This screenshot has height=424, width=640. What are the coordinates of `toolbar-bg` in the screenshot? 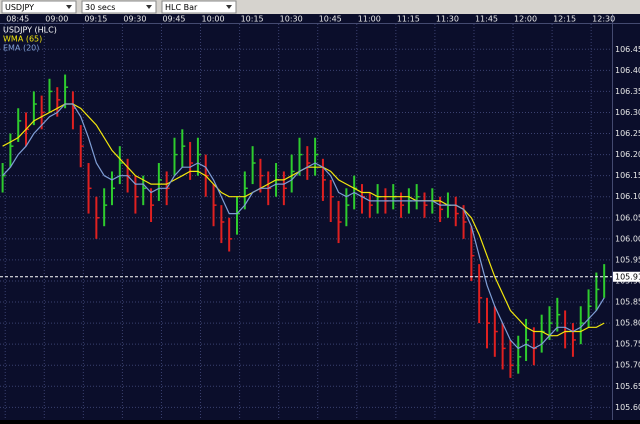 It's located at (320, 7).